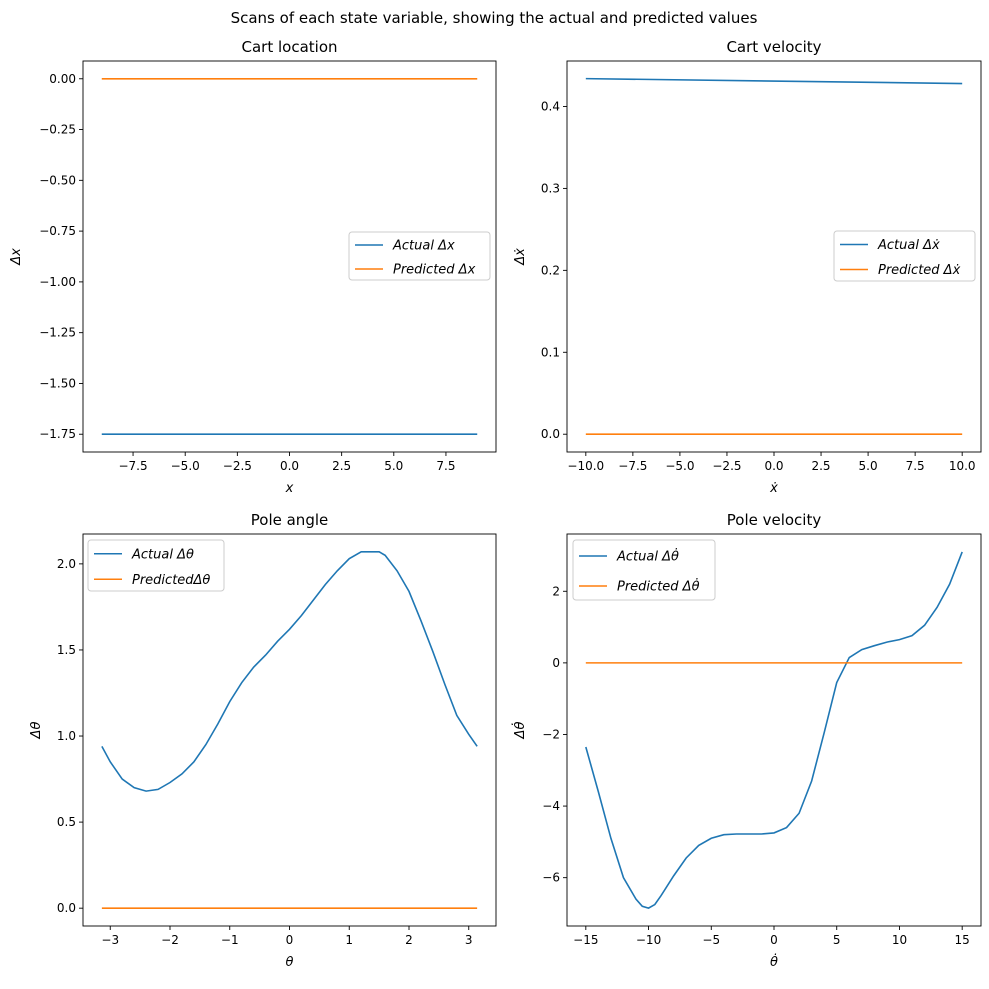  I want to click on x-tick-label: 3, so click(469, 940).